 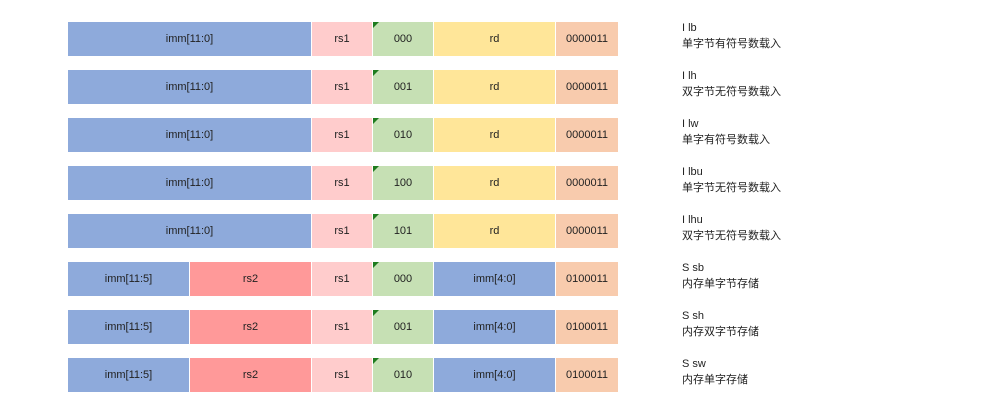 I want to click on encoding-fields: imm[11:0] rs1 000 rd 0000011, so click(x=343, y=39).